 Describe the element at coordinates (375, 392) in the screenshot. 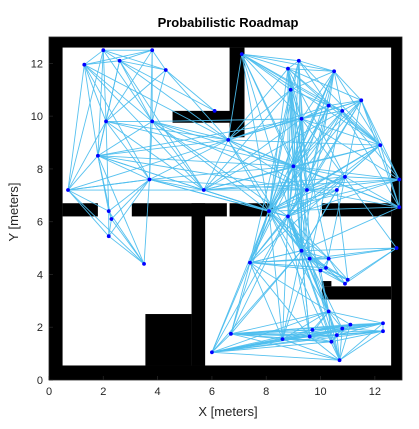

I see `x-tick-label: 12` at that location.